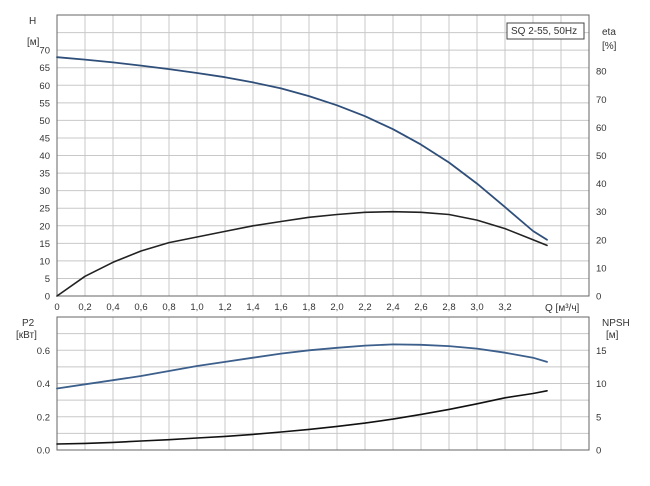  I want to click on top-left-axis-unit: [м], so click(33, 42).